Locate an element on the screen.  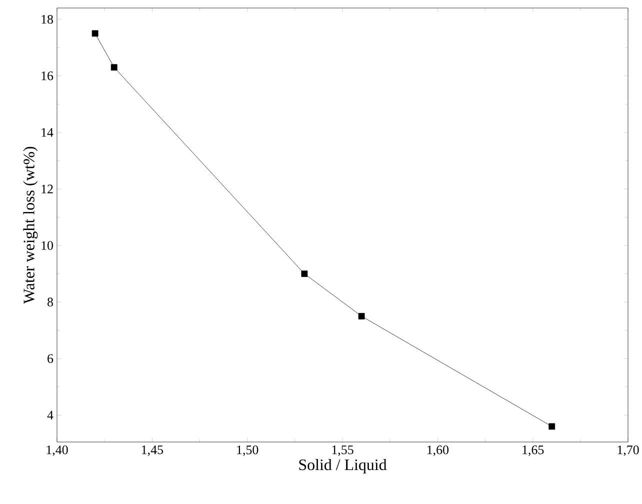
x-tick-label: 1,50 is located at coordinates (247, 451).